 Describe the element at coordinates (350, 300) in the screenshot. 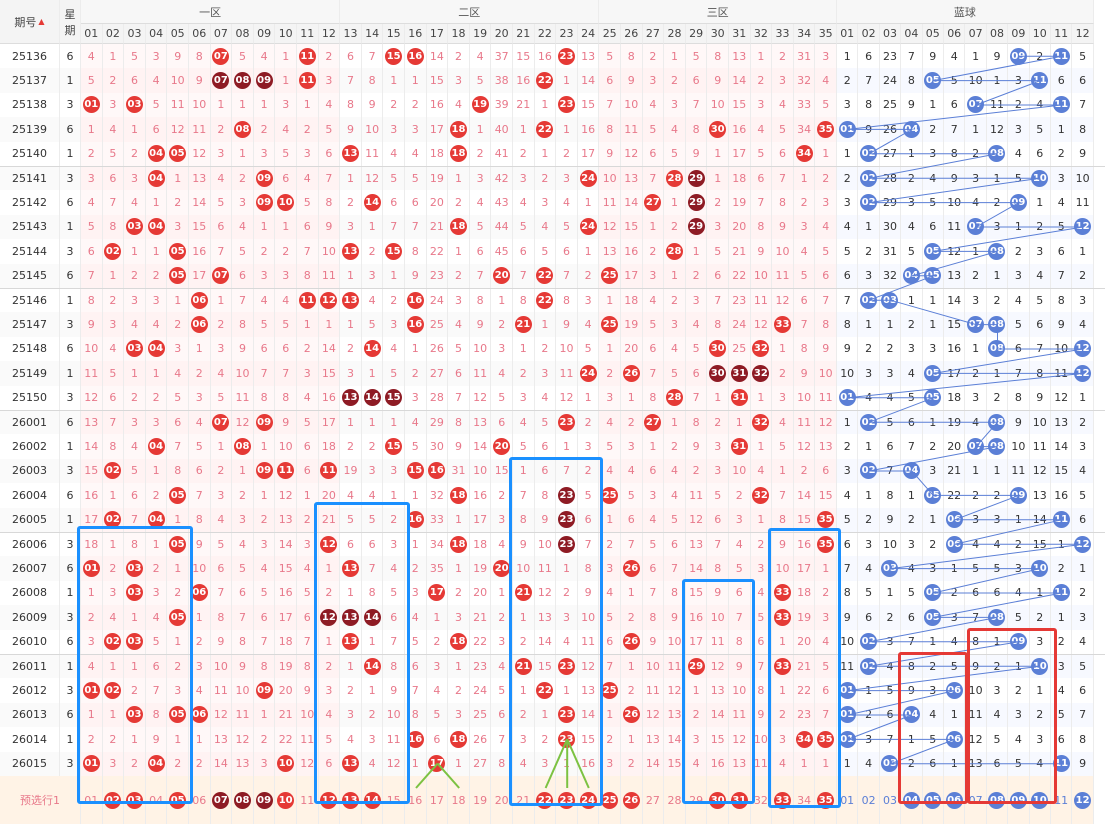

I see `red-ball: 13` at that location.